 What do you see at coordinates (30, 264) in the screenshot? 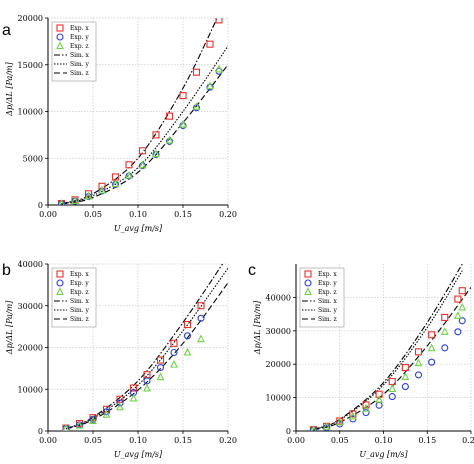
I see `y-tick-label: 40000` at bounding box center [30, 264].